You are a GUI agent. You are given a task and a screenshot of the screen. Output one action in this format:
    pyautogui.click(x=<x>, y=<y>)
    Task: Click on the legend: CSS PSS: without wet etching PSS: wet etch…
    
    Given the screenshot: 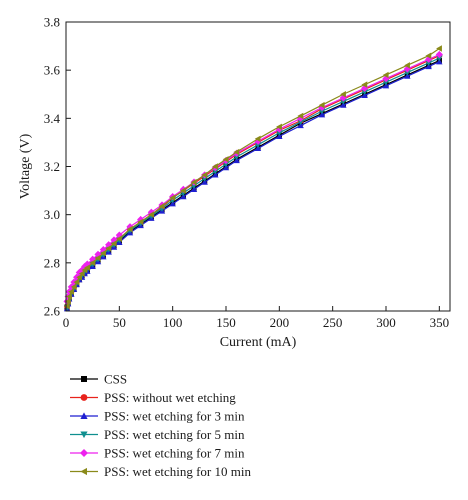 What is the action you would take?
    pyautogui.click(x=160, y=425)
    